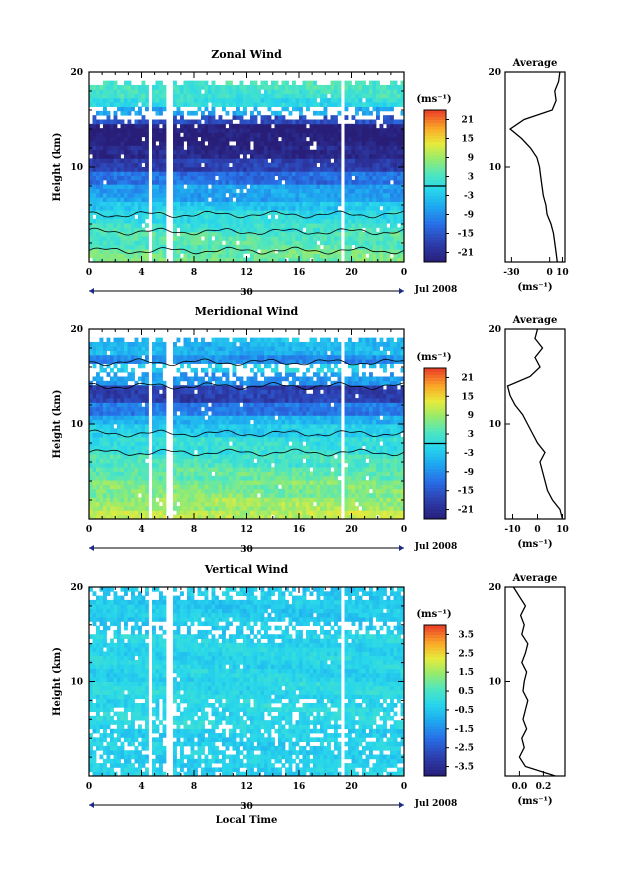  I want to click on colorbar-tick-label: 15, so click(467, 140).